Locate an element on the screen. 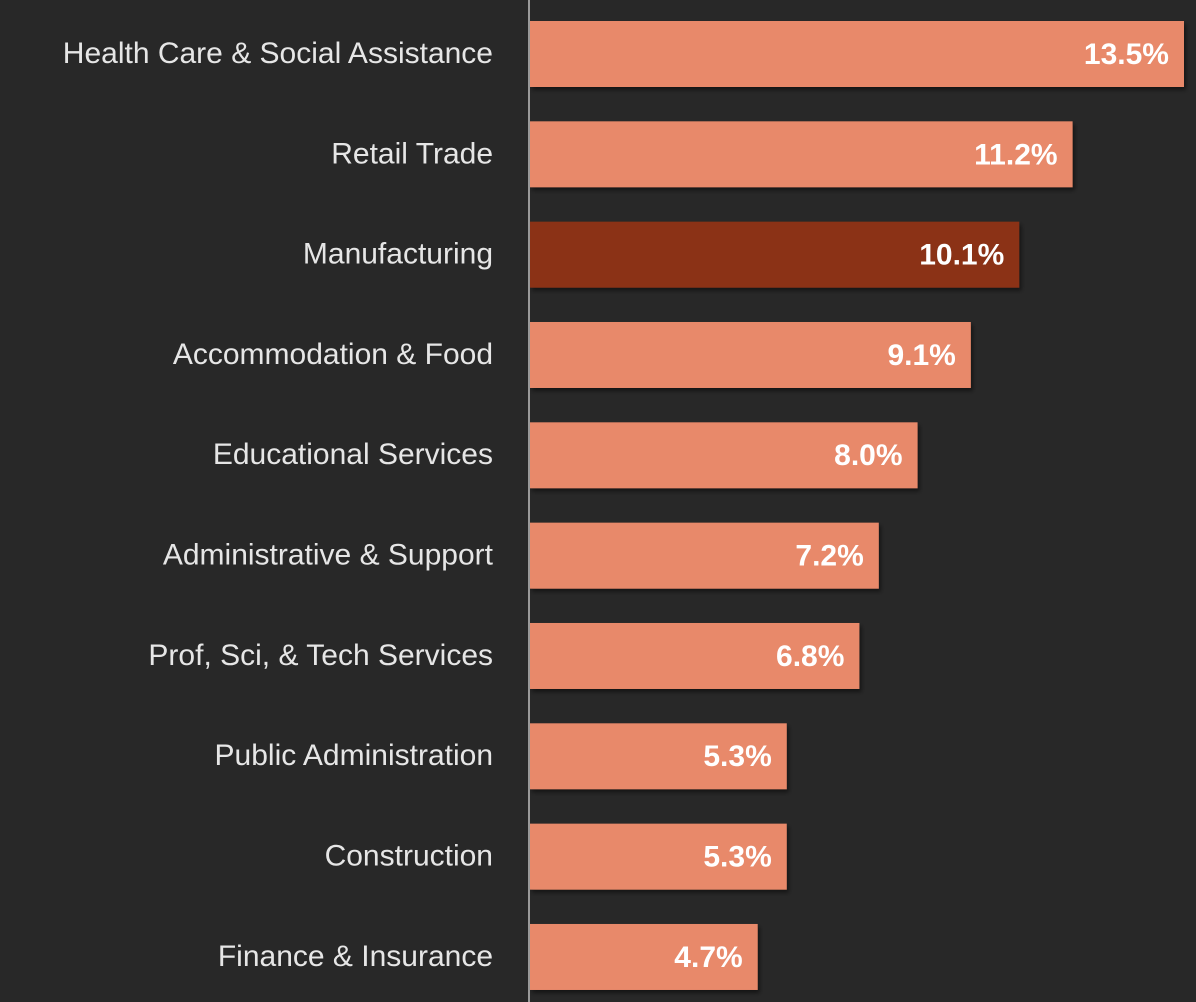 The image size is (1196, 1002). value-label: 4.7% is located at coordinates (708, 957).